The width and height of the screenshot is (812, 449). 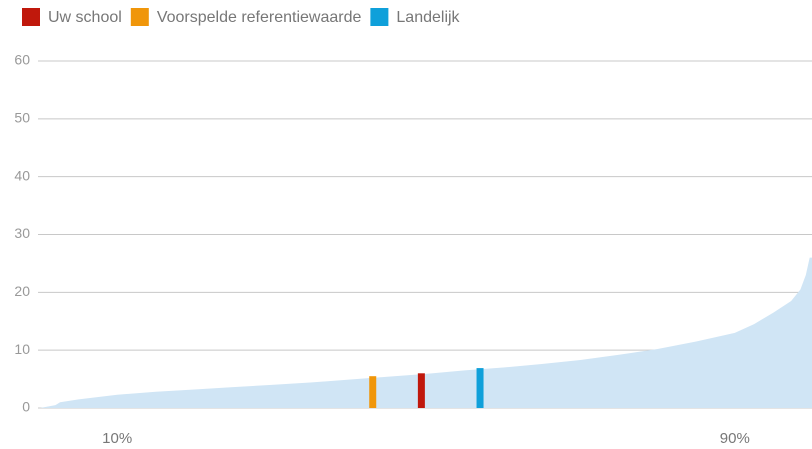 I want to click on legend-label: Uw school, so click(x=85, y=17).